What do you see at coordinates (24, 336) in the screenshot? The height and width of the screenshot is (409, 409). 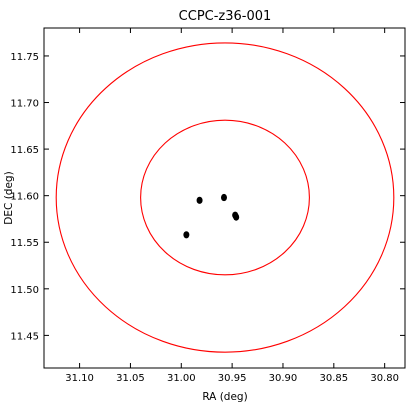 I see `y-tick-label-1: 11.45` at bounding box center [24, 336].